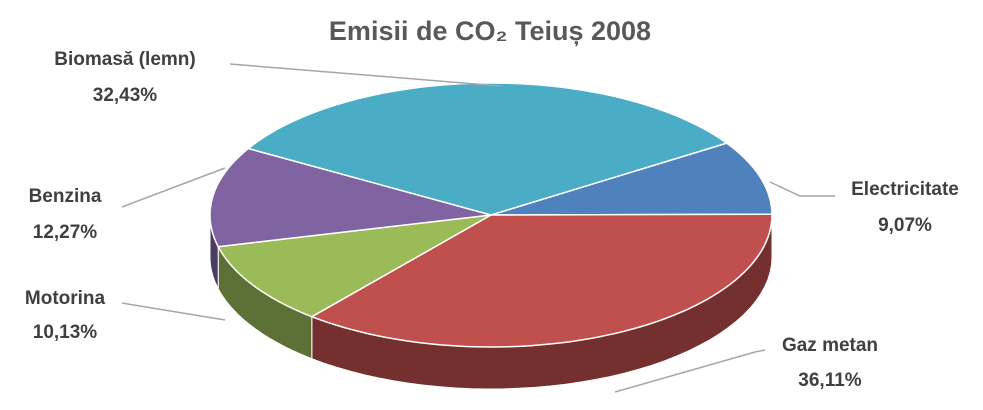  What do you see at coordinates (125, 95) in the screenshot?
I see `data-label-value: 32,43%` at bounding box center [125, 95].